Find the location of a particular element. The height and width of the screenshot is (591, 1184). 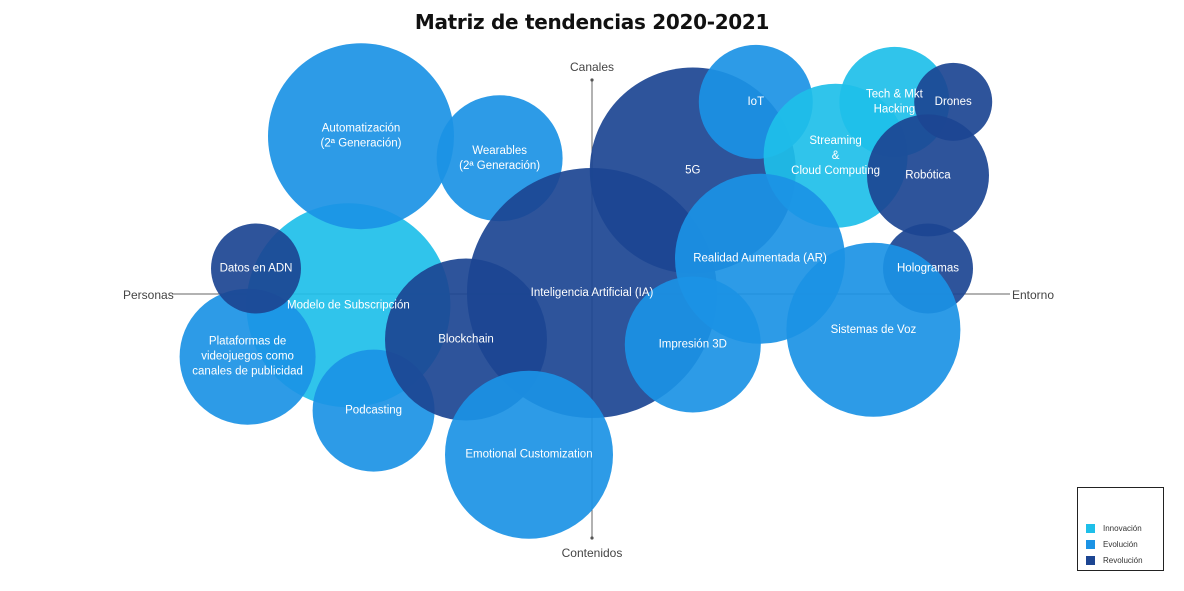

legend-swatch-innovacion is located at coordinates (1090, 528).